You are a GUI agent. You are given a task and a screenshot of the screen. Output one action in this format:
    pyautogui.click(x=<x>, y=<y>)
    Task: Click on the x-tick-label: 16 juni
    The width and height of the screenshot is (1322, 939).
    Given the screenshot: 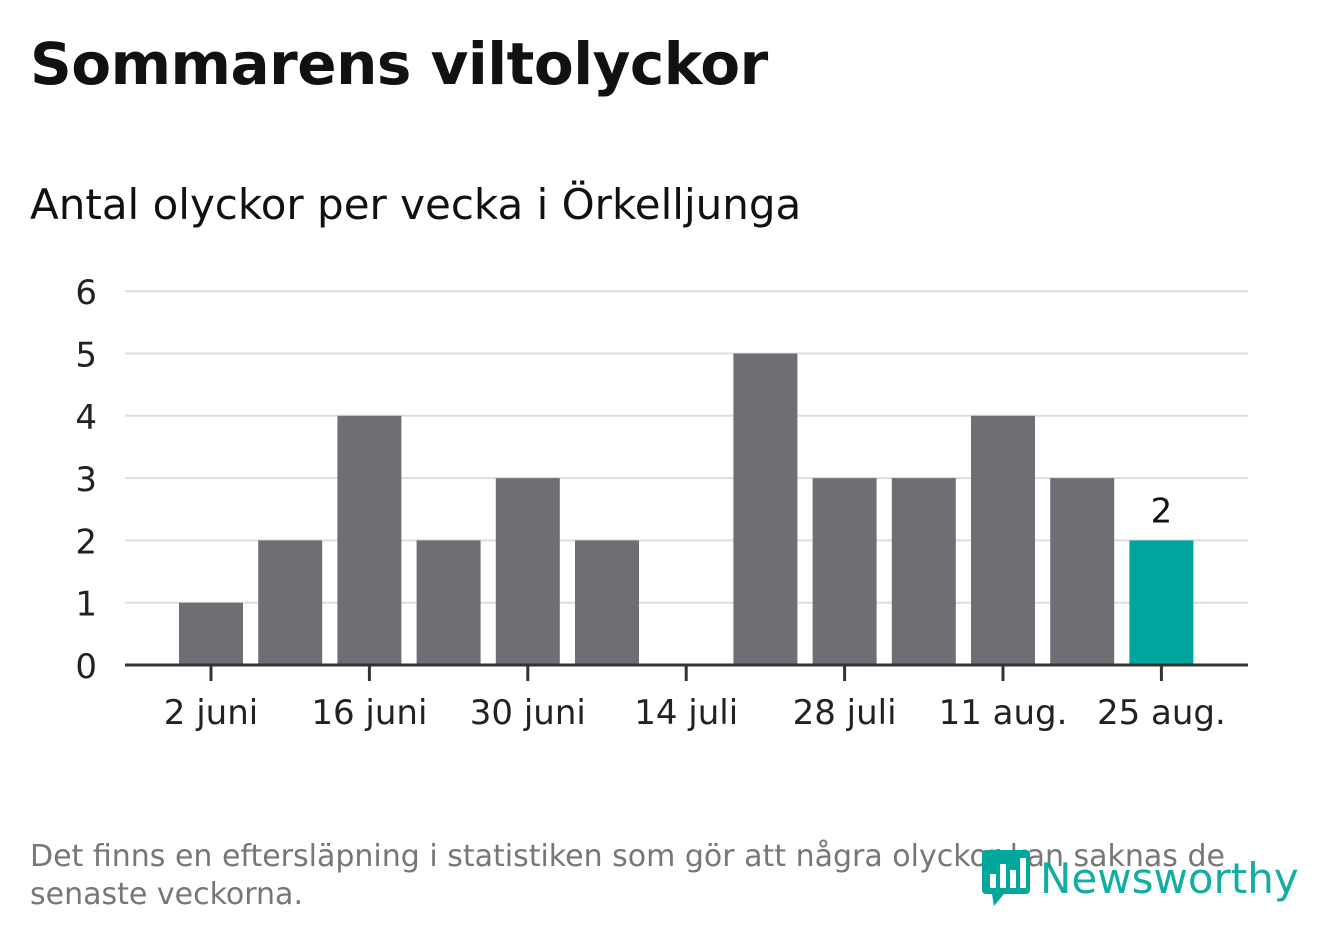 What is the action you would take?
    pyautogui.click(x=369, y=713)
    